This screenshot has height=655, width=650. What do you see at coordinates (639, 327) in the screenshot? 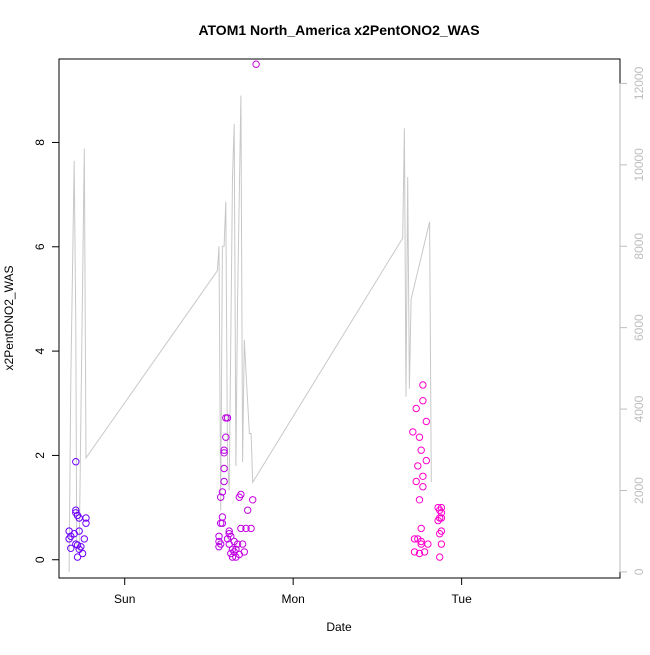
I see `y2-tick-label: 6000` at bounding box center [639, 327].